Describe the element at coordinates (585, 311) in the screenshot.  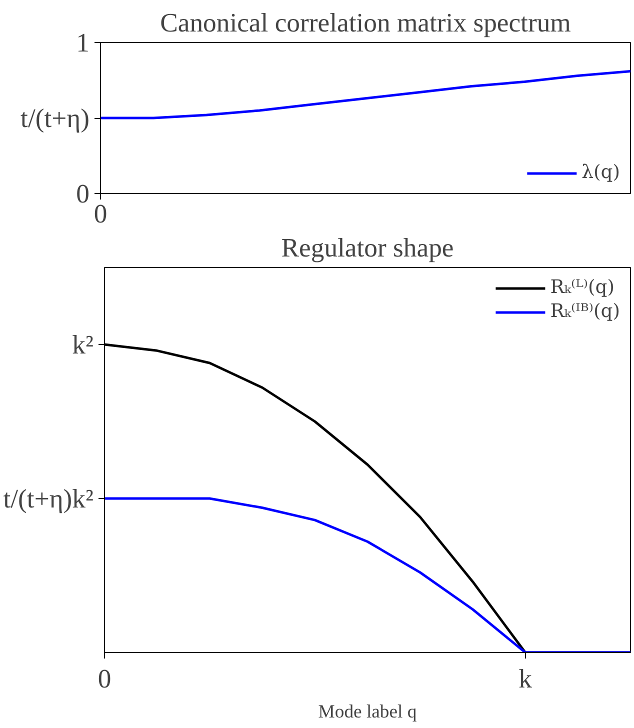
I see `legend-label: Rₖ⁽ᴵᴮ⁾(q)` at that location.